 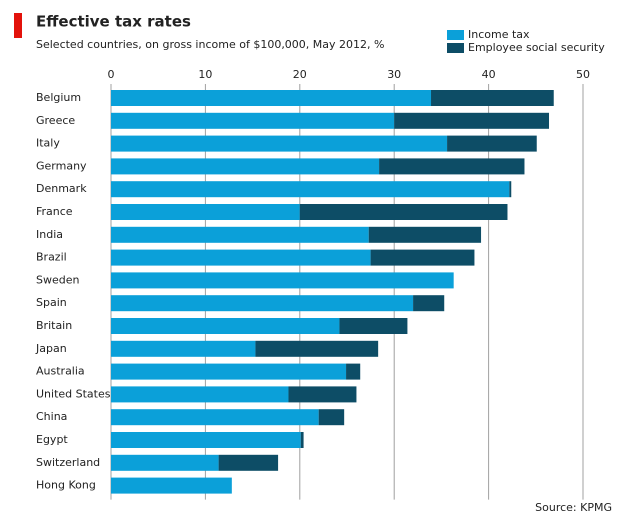 What do you see at coordinates (61, 165) in the screenshot?
I see `y-tick-label: Germany` at bounding box center [61, 165].